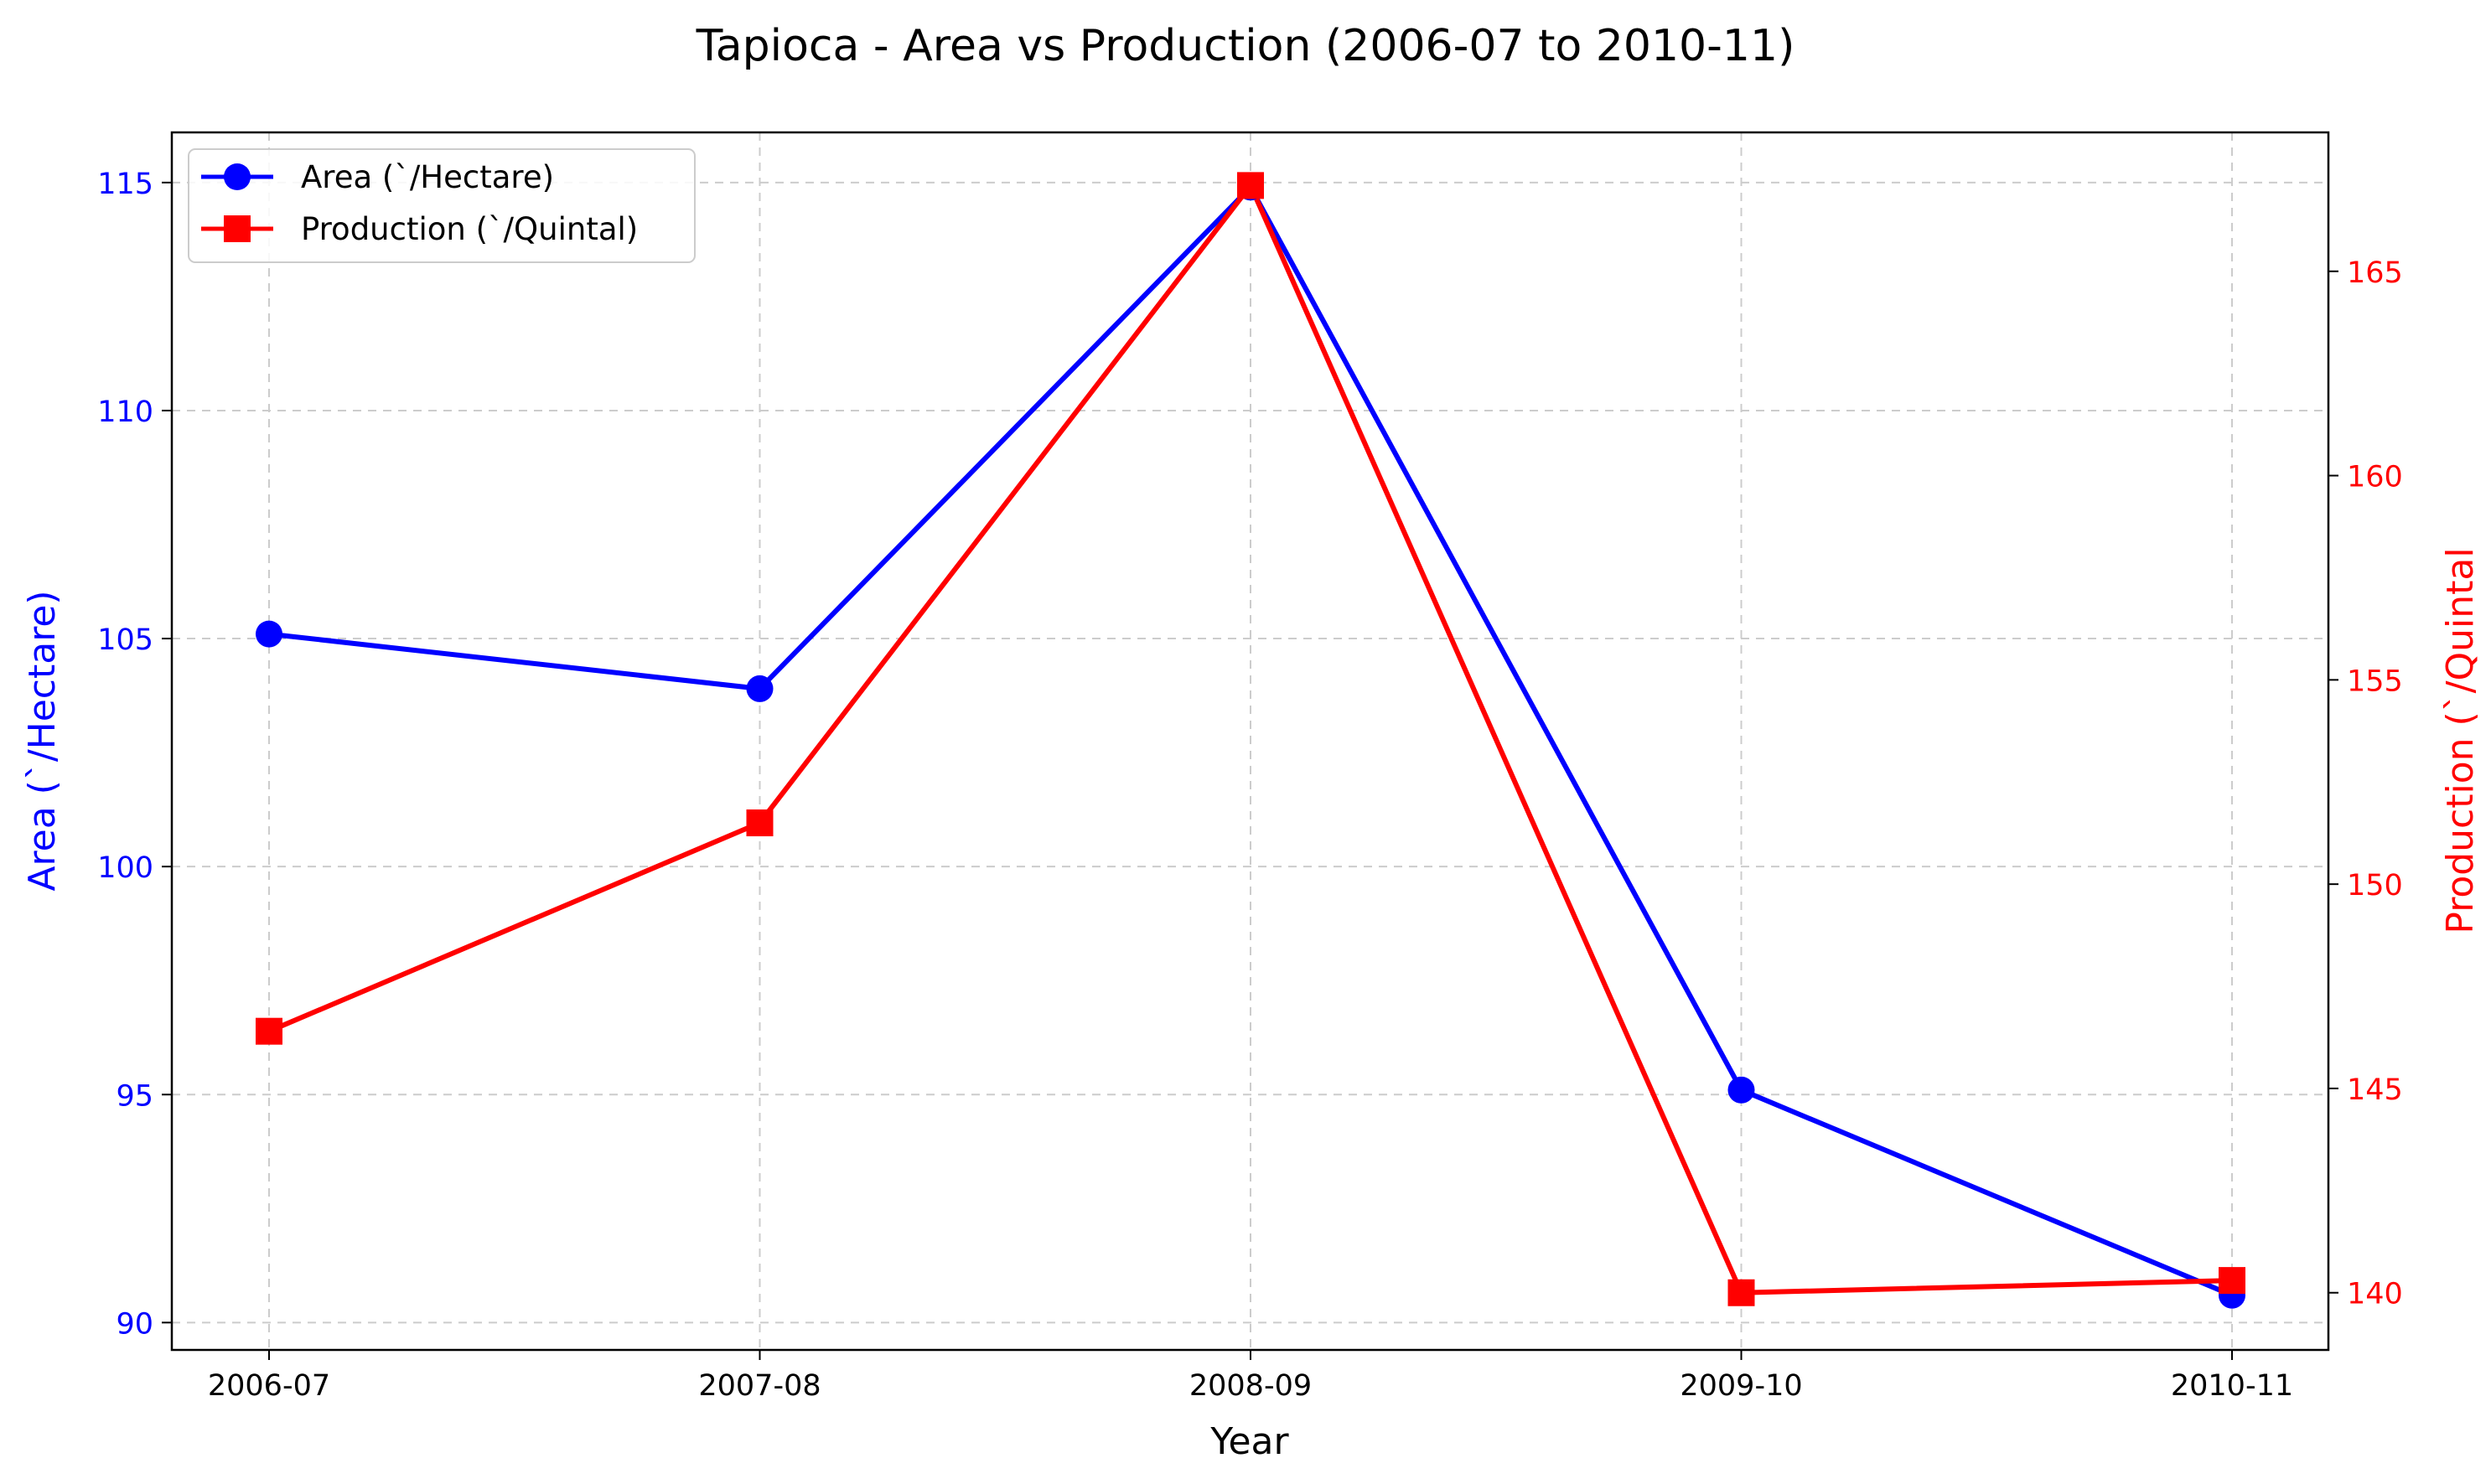 This screenshot has width=2491, height=1484. What do you see at coordinates (125, 640) in the screenshot?
I see `left-y-tick-label: 105` at bounding box center [125, 640].